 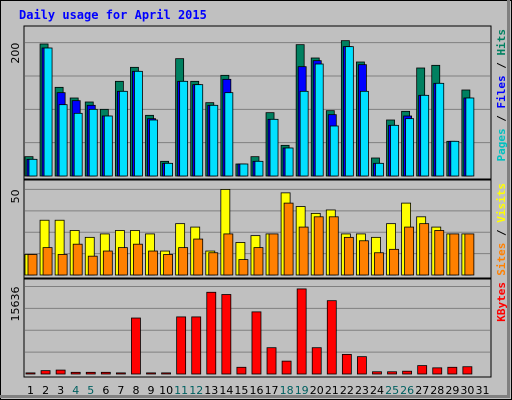 I want to click on day-label-23: 23, so click(x=362, y=390).